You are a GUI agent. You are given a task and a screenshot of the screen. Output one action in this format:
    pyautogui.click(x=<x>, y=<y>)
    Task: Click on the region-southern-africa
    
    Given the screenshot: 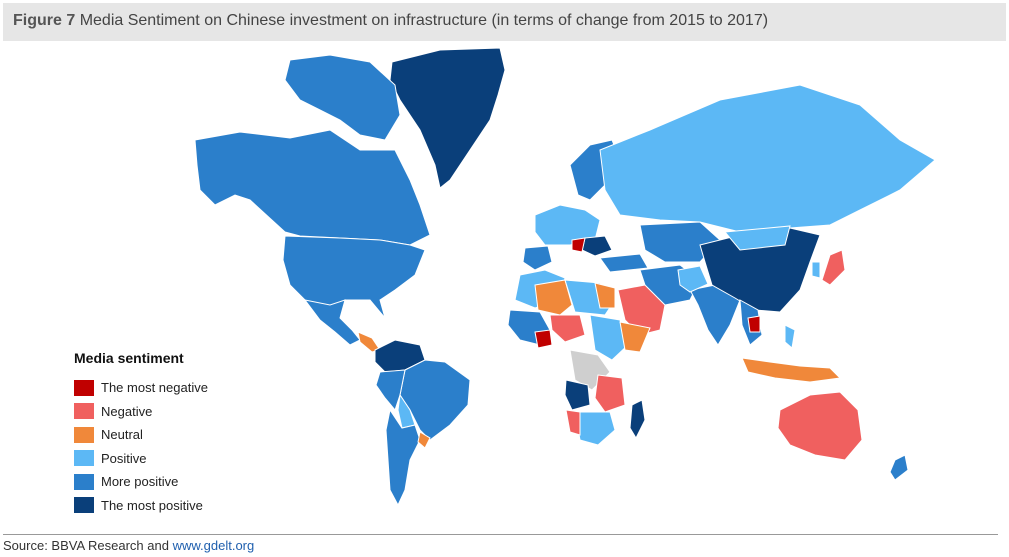 What is the action you would take?
    pyautogui.click(x=595, y=428)
    